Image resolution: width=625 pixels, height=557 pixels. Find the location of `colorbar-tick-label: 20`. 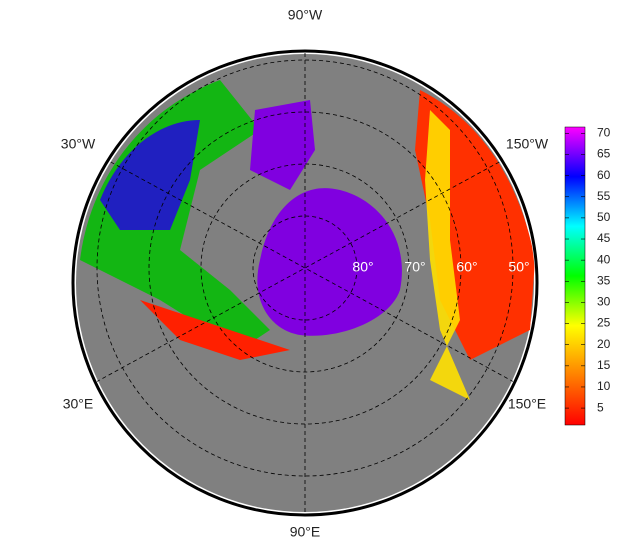

colorbar-tick-label: 20 is located at coordinates (604, 344).